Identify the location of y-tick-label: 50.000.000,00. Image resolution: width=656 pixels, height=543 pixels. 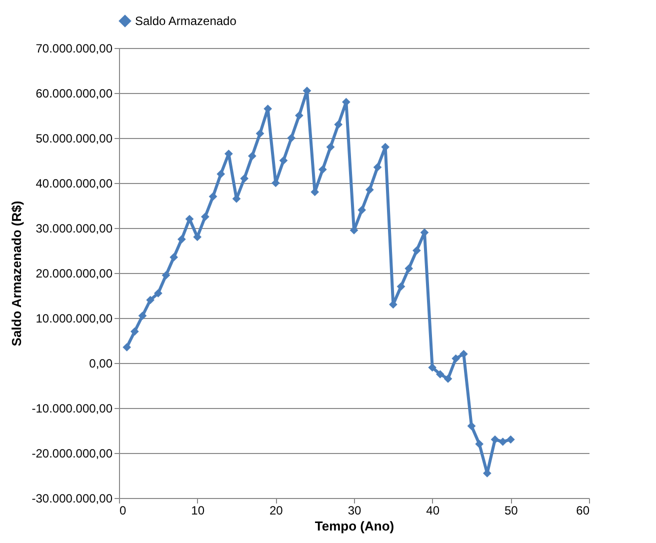
(74, 139).